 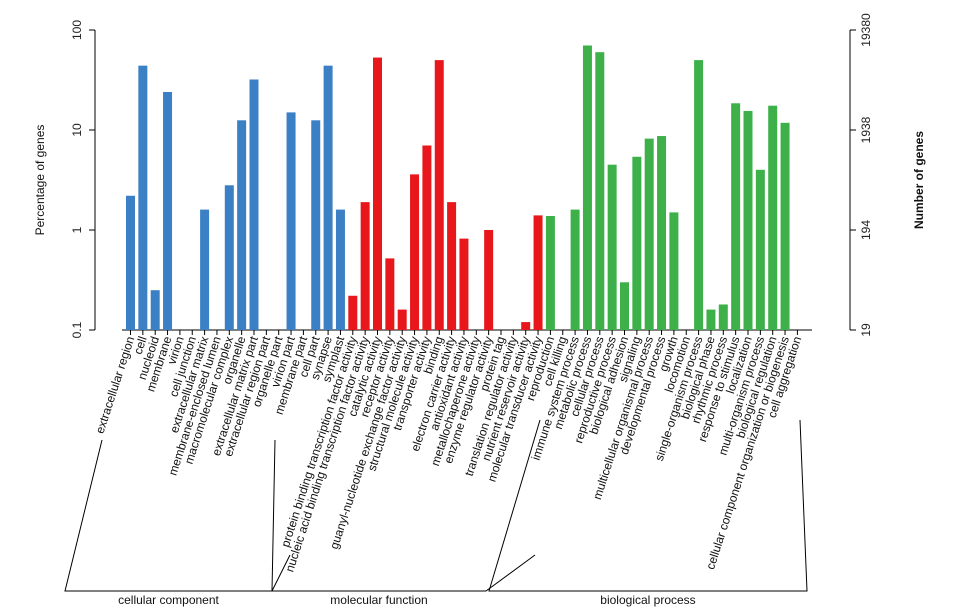 I want to click on x-ticks, so click(x=464, y=332).